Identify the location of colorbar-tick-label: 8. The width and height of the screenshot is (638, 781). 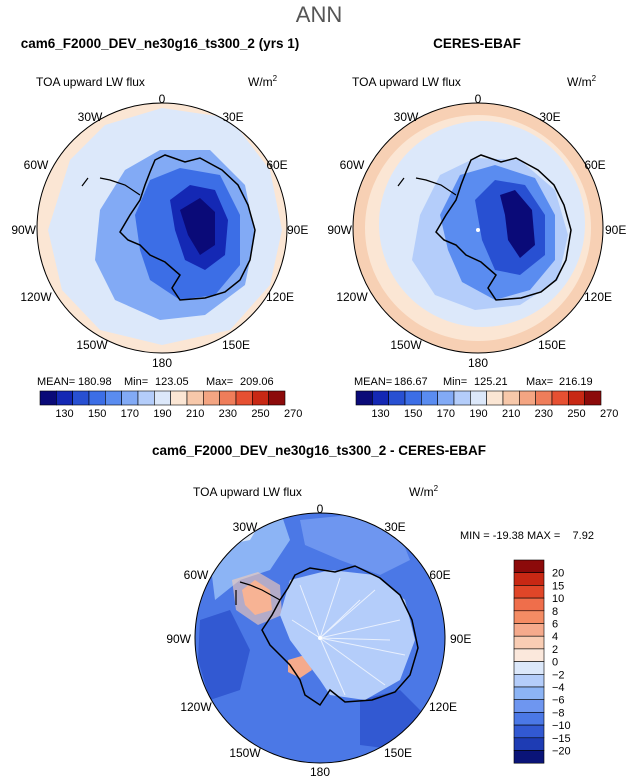
(555, 612).